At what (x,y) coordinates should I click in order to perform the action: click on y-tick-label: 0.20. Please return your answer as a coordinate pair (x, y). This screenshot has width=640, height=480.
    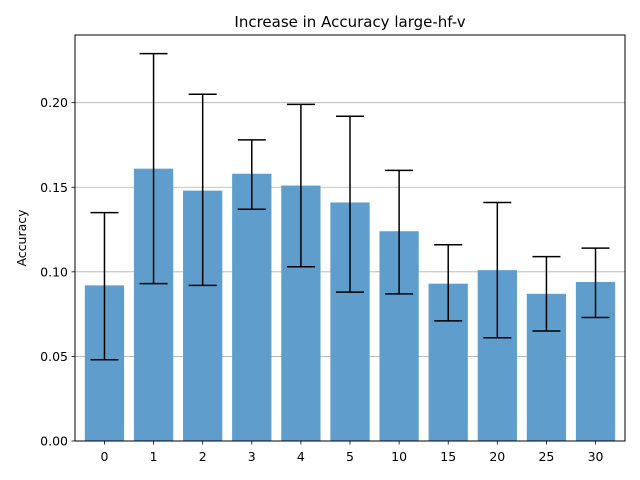
    Looking at the image, I should click on (54, 102).